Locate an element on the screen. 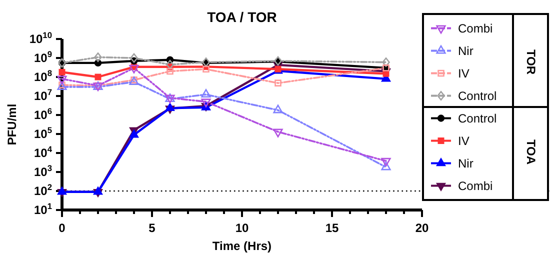 Image resolution: width=550 pixels, height=262 pixels. y-tick-label: 10$^{9}$ is located at coordinates (43, 57).